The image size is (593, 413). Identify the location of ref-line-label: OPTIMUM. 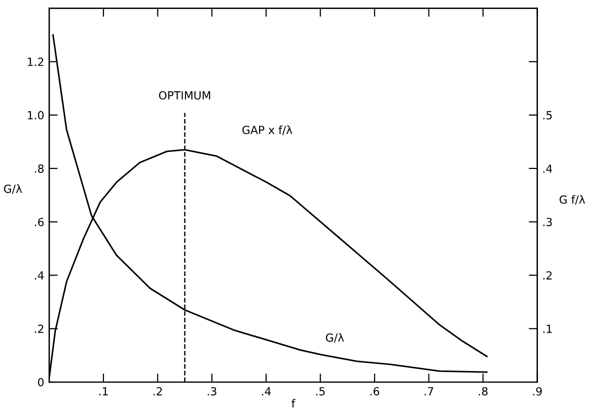
(184, 95).